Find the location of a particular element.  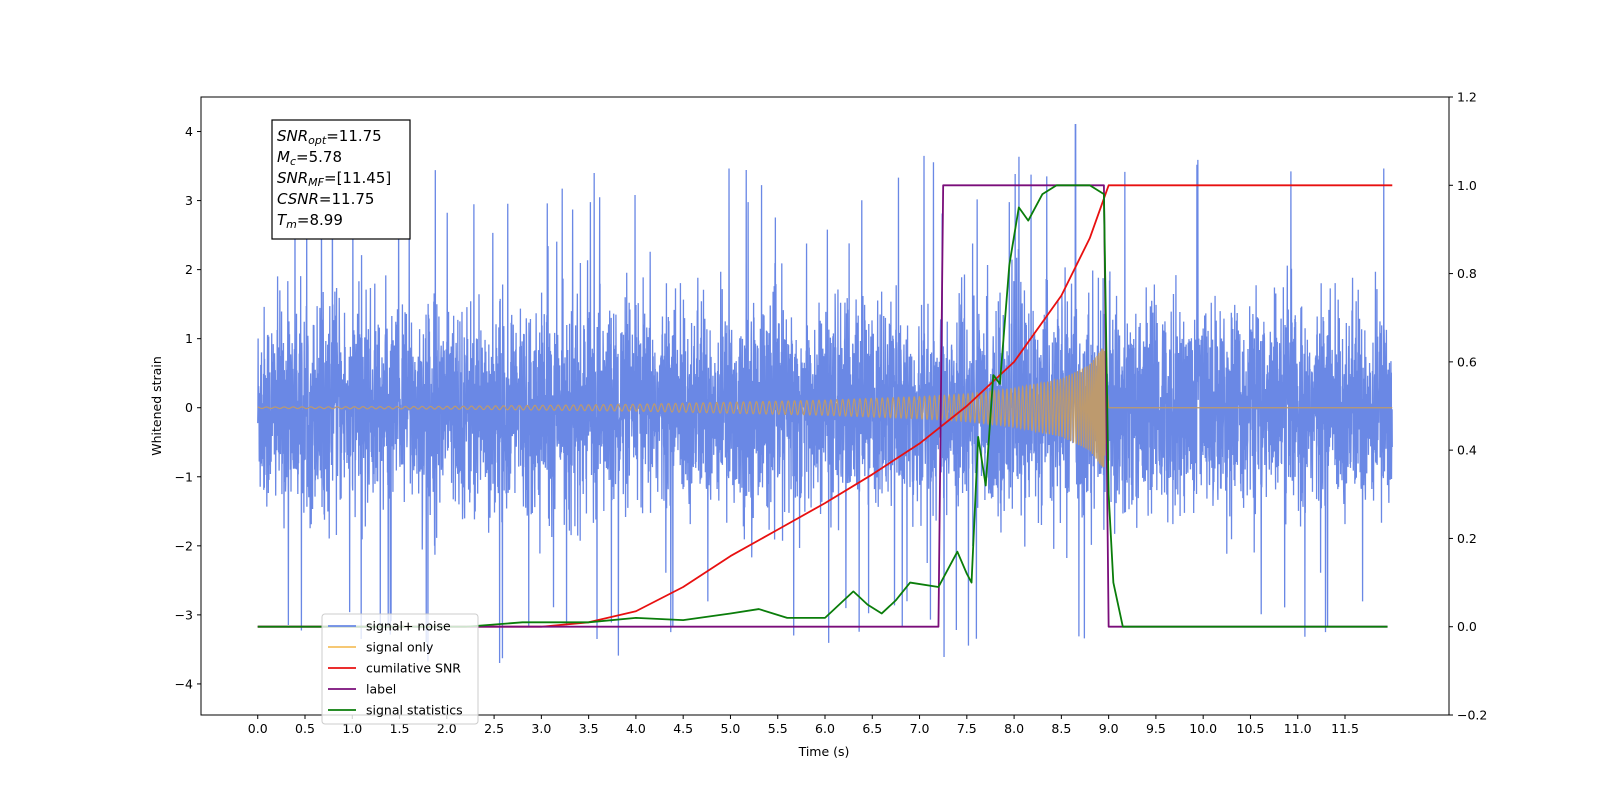

x-tick-label: 10.0 is located at coordinates (1203, 728).